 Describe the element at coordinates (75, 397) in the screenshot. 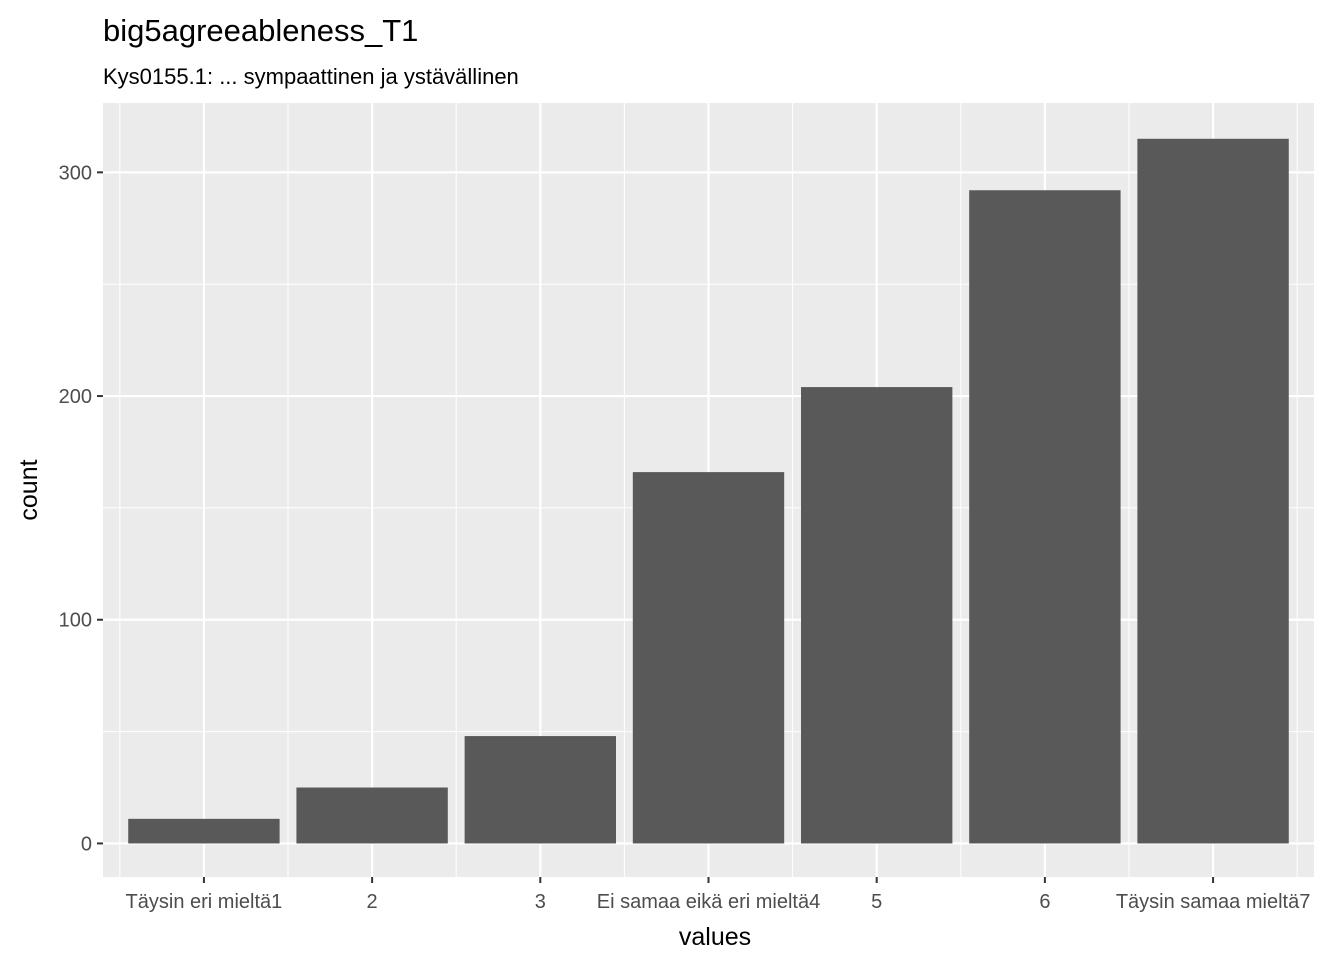

I see `y-tick-label: 200` at that location.